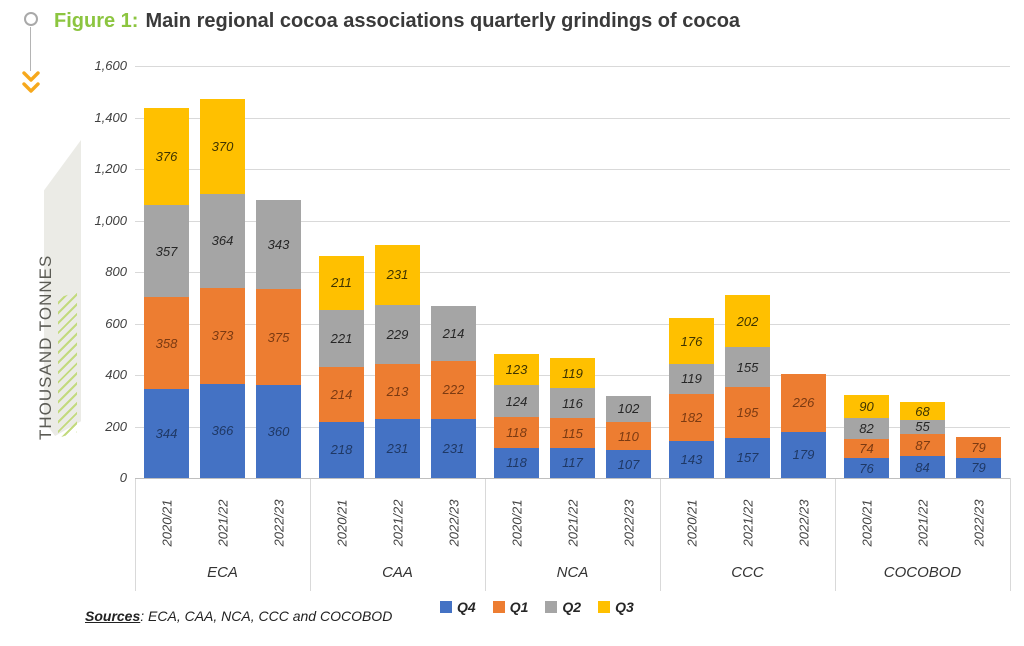  Describe the element at coordinates (278, 244) in the screenshot. I see `segment-ECA-2022/23-Q2: 343` at that location.